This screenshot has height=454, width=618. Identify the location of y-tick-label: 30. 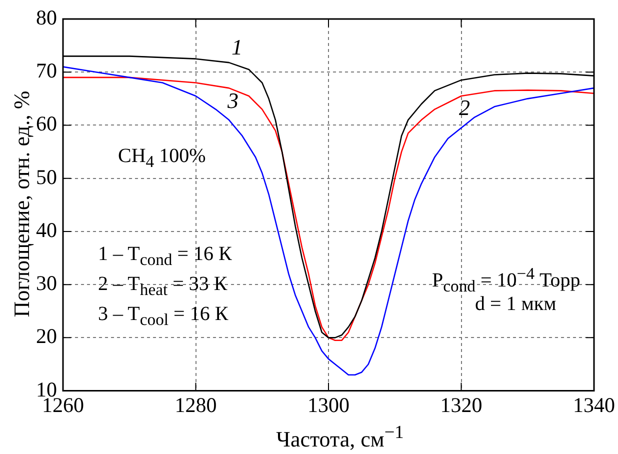
(46, 283).